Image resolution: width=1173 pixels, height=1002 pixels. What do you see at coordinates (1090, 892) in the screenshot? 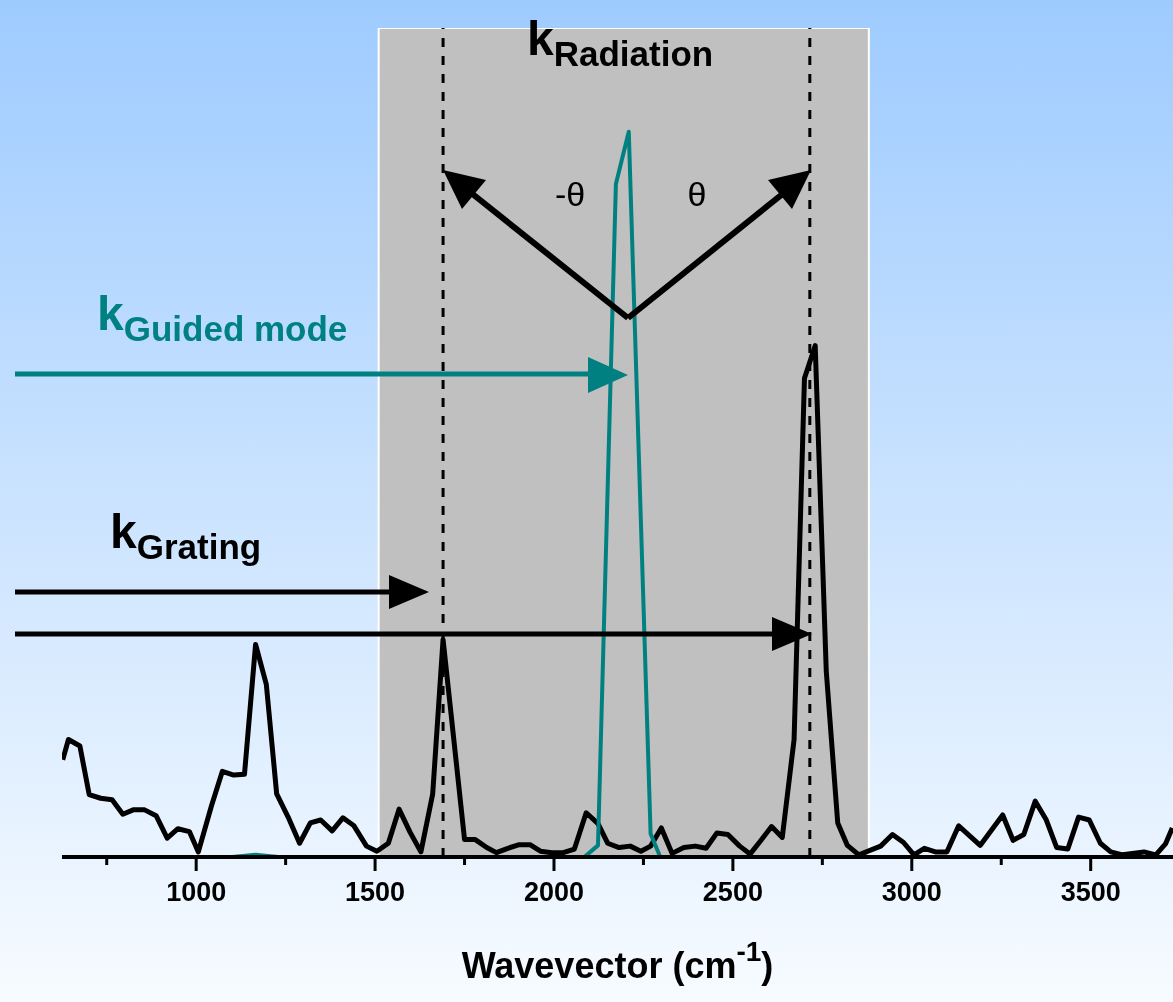
I see `x-tick-label: 3500` at bounding box center [1090, 892].